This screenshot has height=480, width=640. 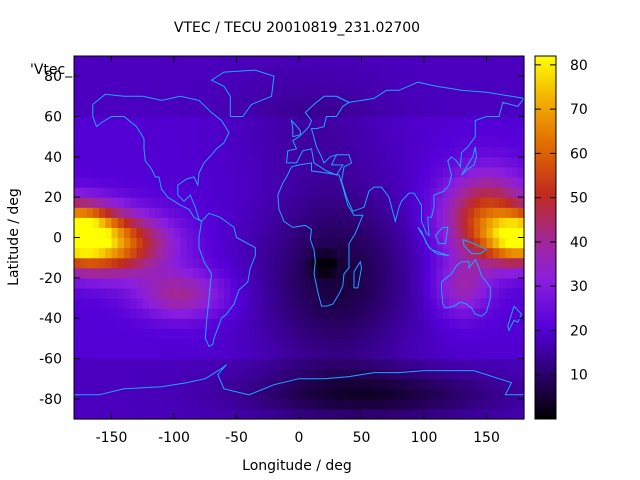 I want to click on x-tick-label: -50, so click(x=236, y=438).